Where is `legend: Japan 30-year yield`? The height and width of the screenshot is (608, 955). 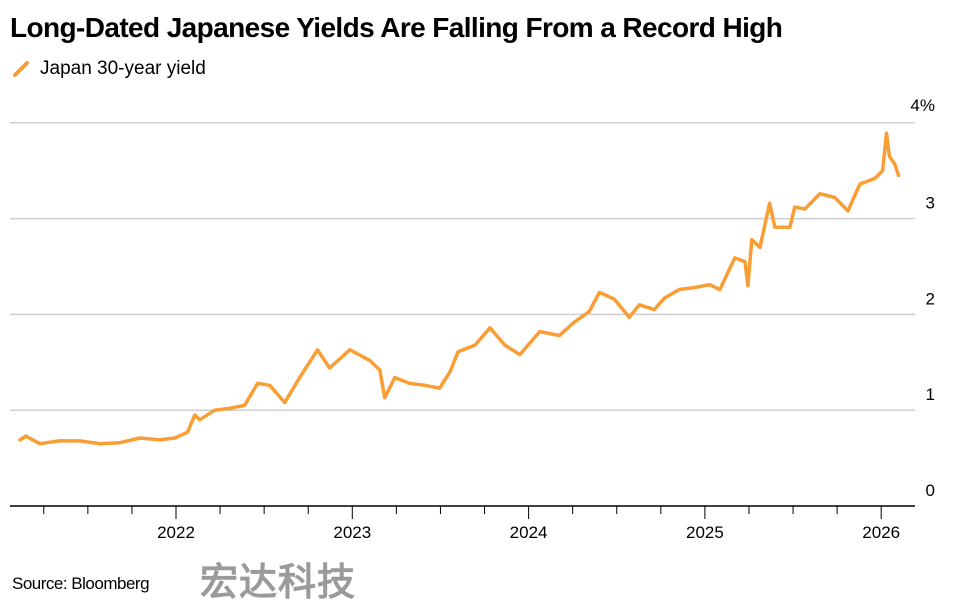
legend: Japan 30-year yield is located at coordinates (109, 69).